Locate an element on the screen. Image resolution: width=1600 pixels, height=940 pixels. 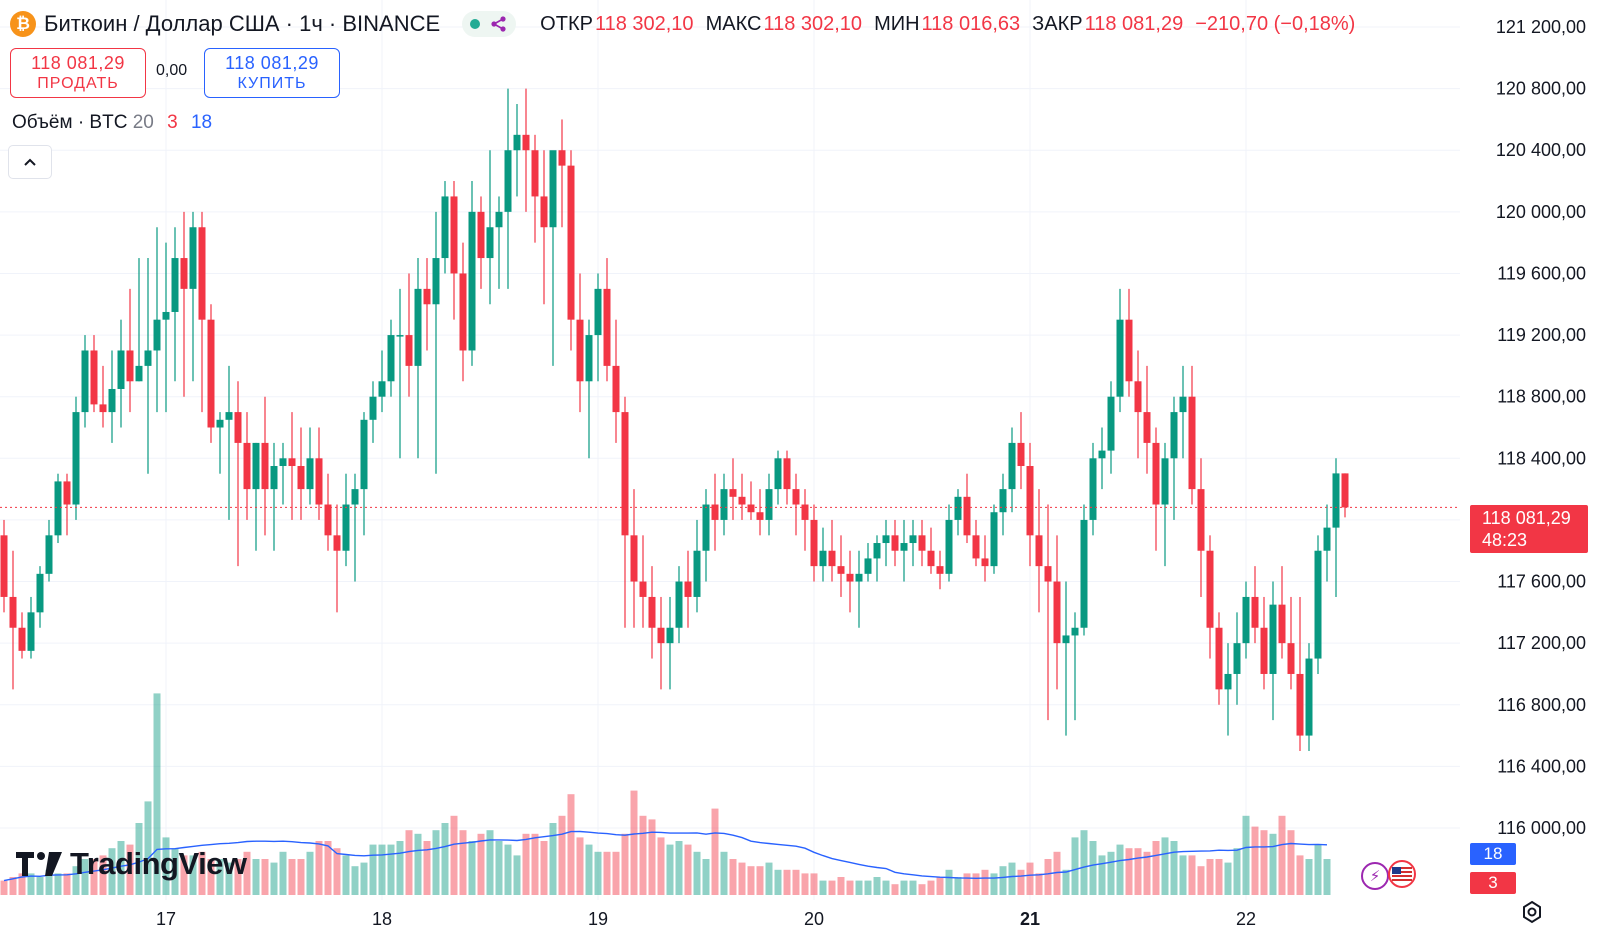
price-tick-label: 116 800,00 is located at coordinates (1541, 705).